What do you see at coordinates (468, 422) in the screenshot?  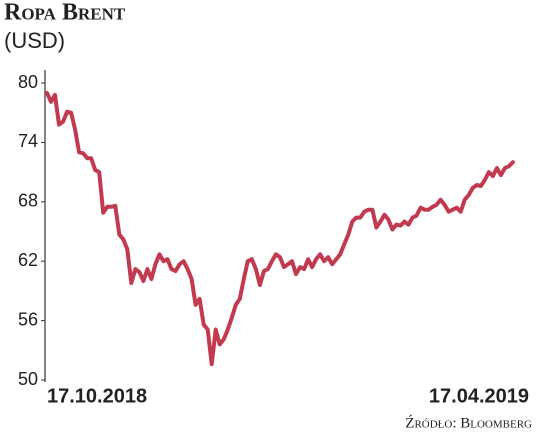 I see `source: Źródło: Bloomberg` at bounding box center [468, 422].